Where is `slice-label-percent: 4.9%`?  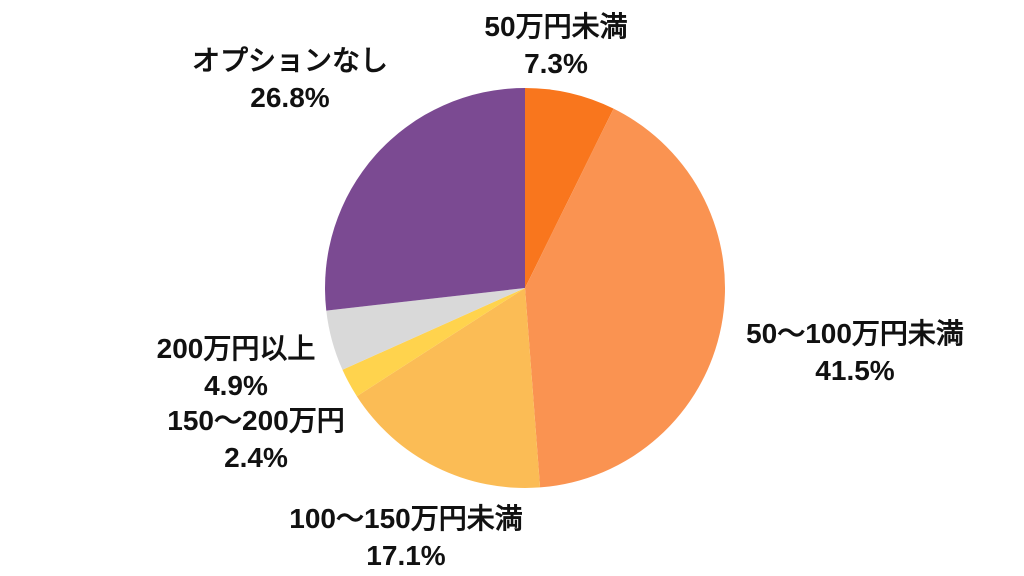
slice-label-percent: 4.9% is located at coordinates (236, 385).